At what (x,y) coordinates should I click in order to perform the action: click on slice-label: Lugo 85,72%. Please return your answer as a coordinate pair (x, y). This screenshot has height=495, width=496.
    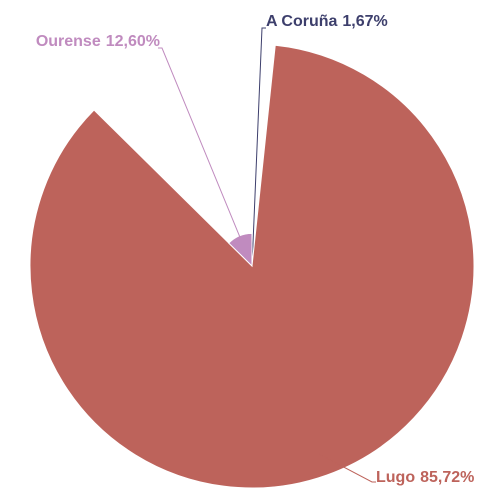
    Looking at the image, I should click on (425, 477).